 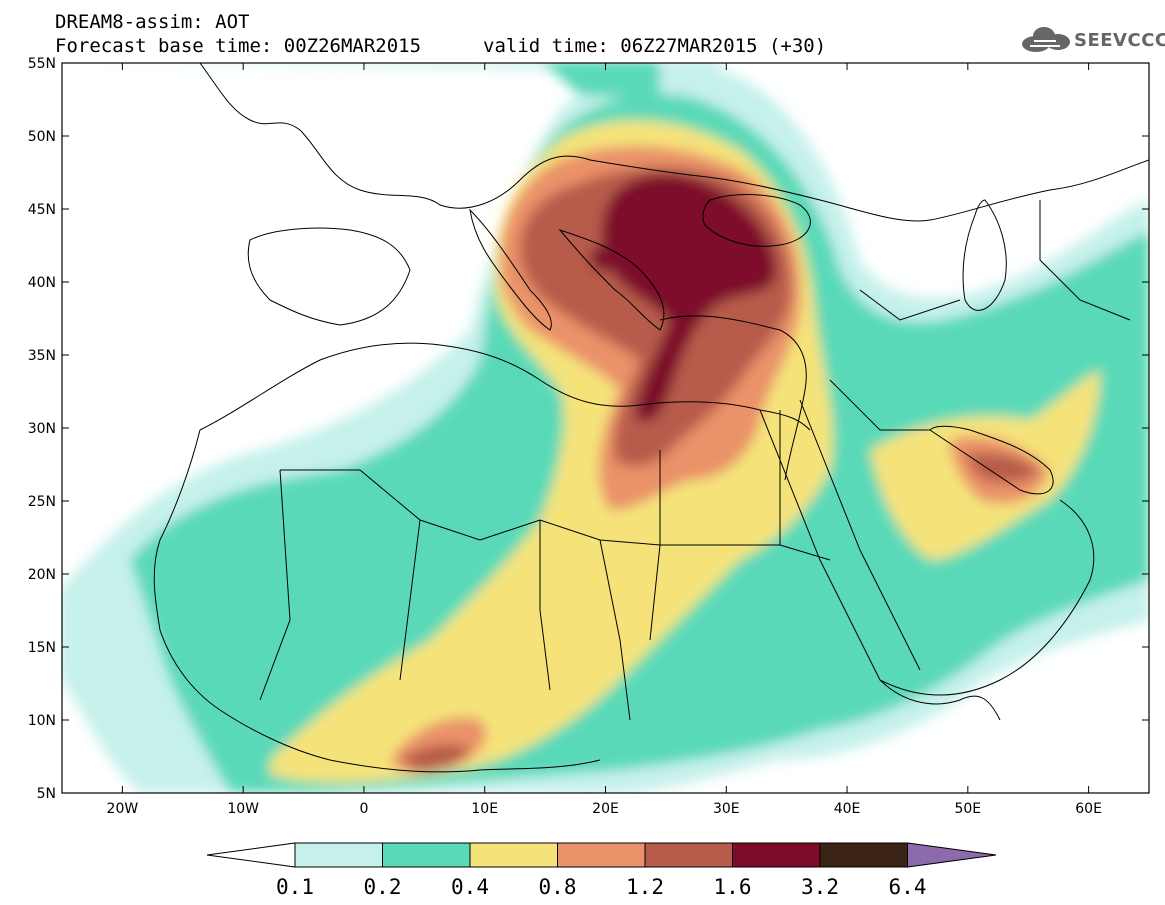 I want to click on colorbar-label: 1.6, so click(x=733, y=887).